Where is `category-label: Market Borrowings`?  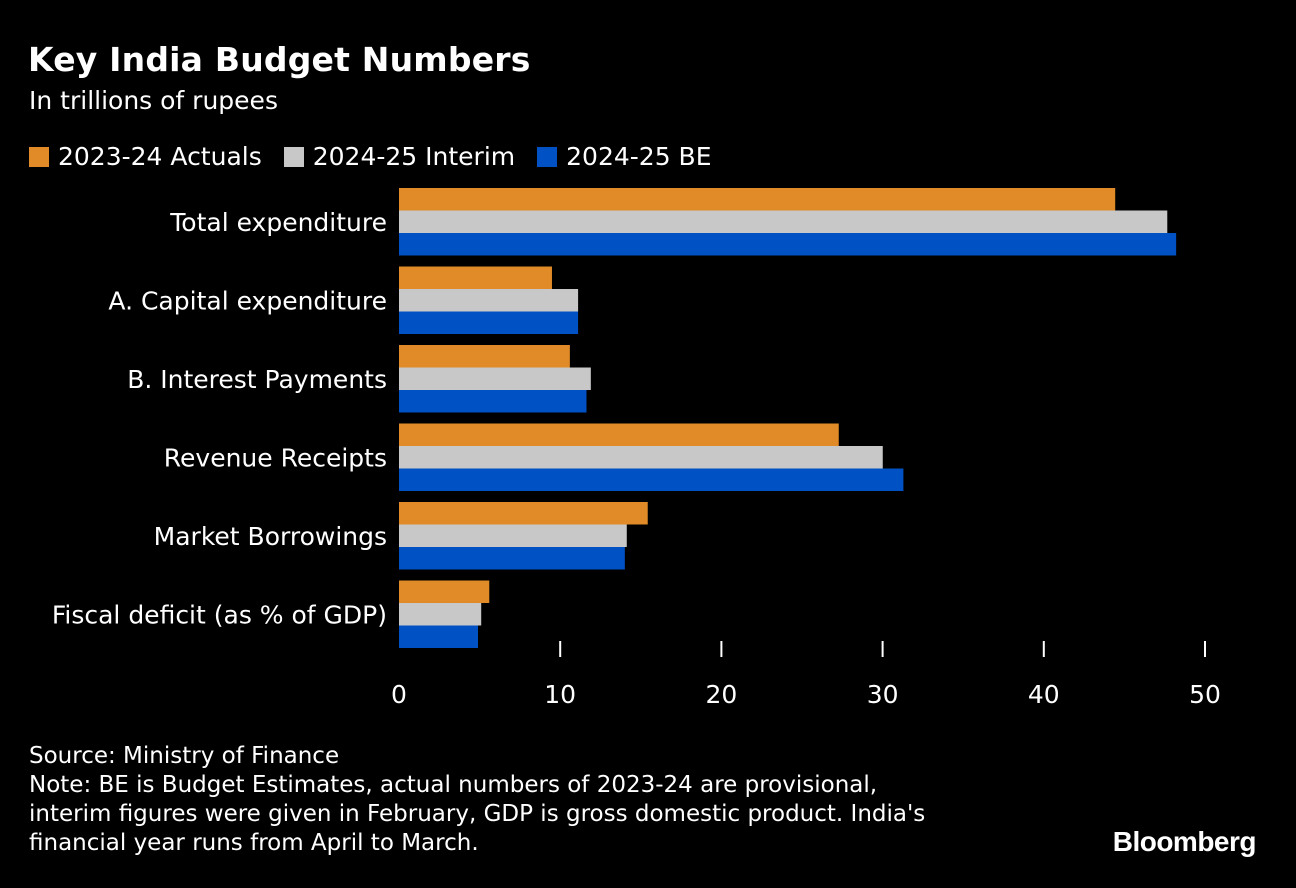
category-label: Market Borrowings is located at coordinates (270, 536).